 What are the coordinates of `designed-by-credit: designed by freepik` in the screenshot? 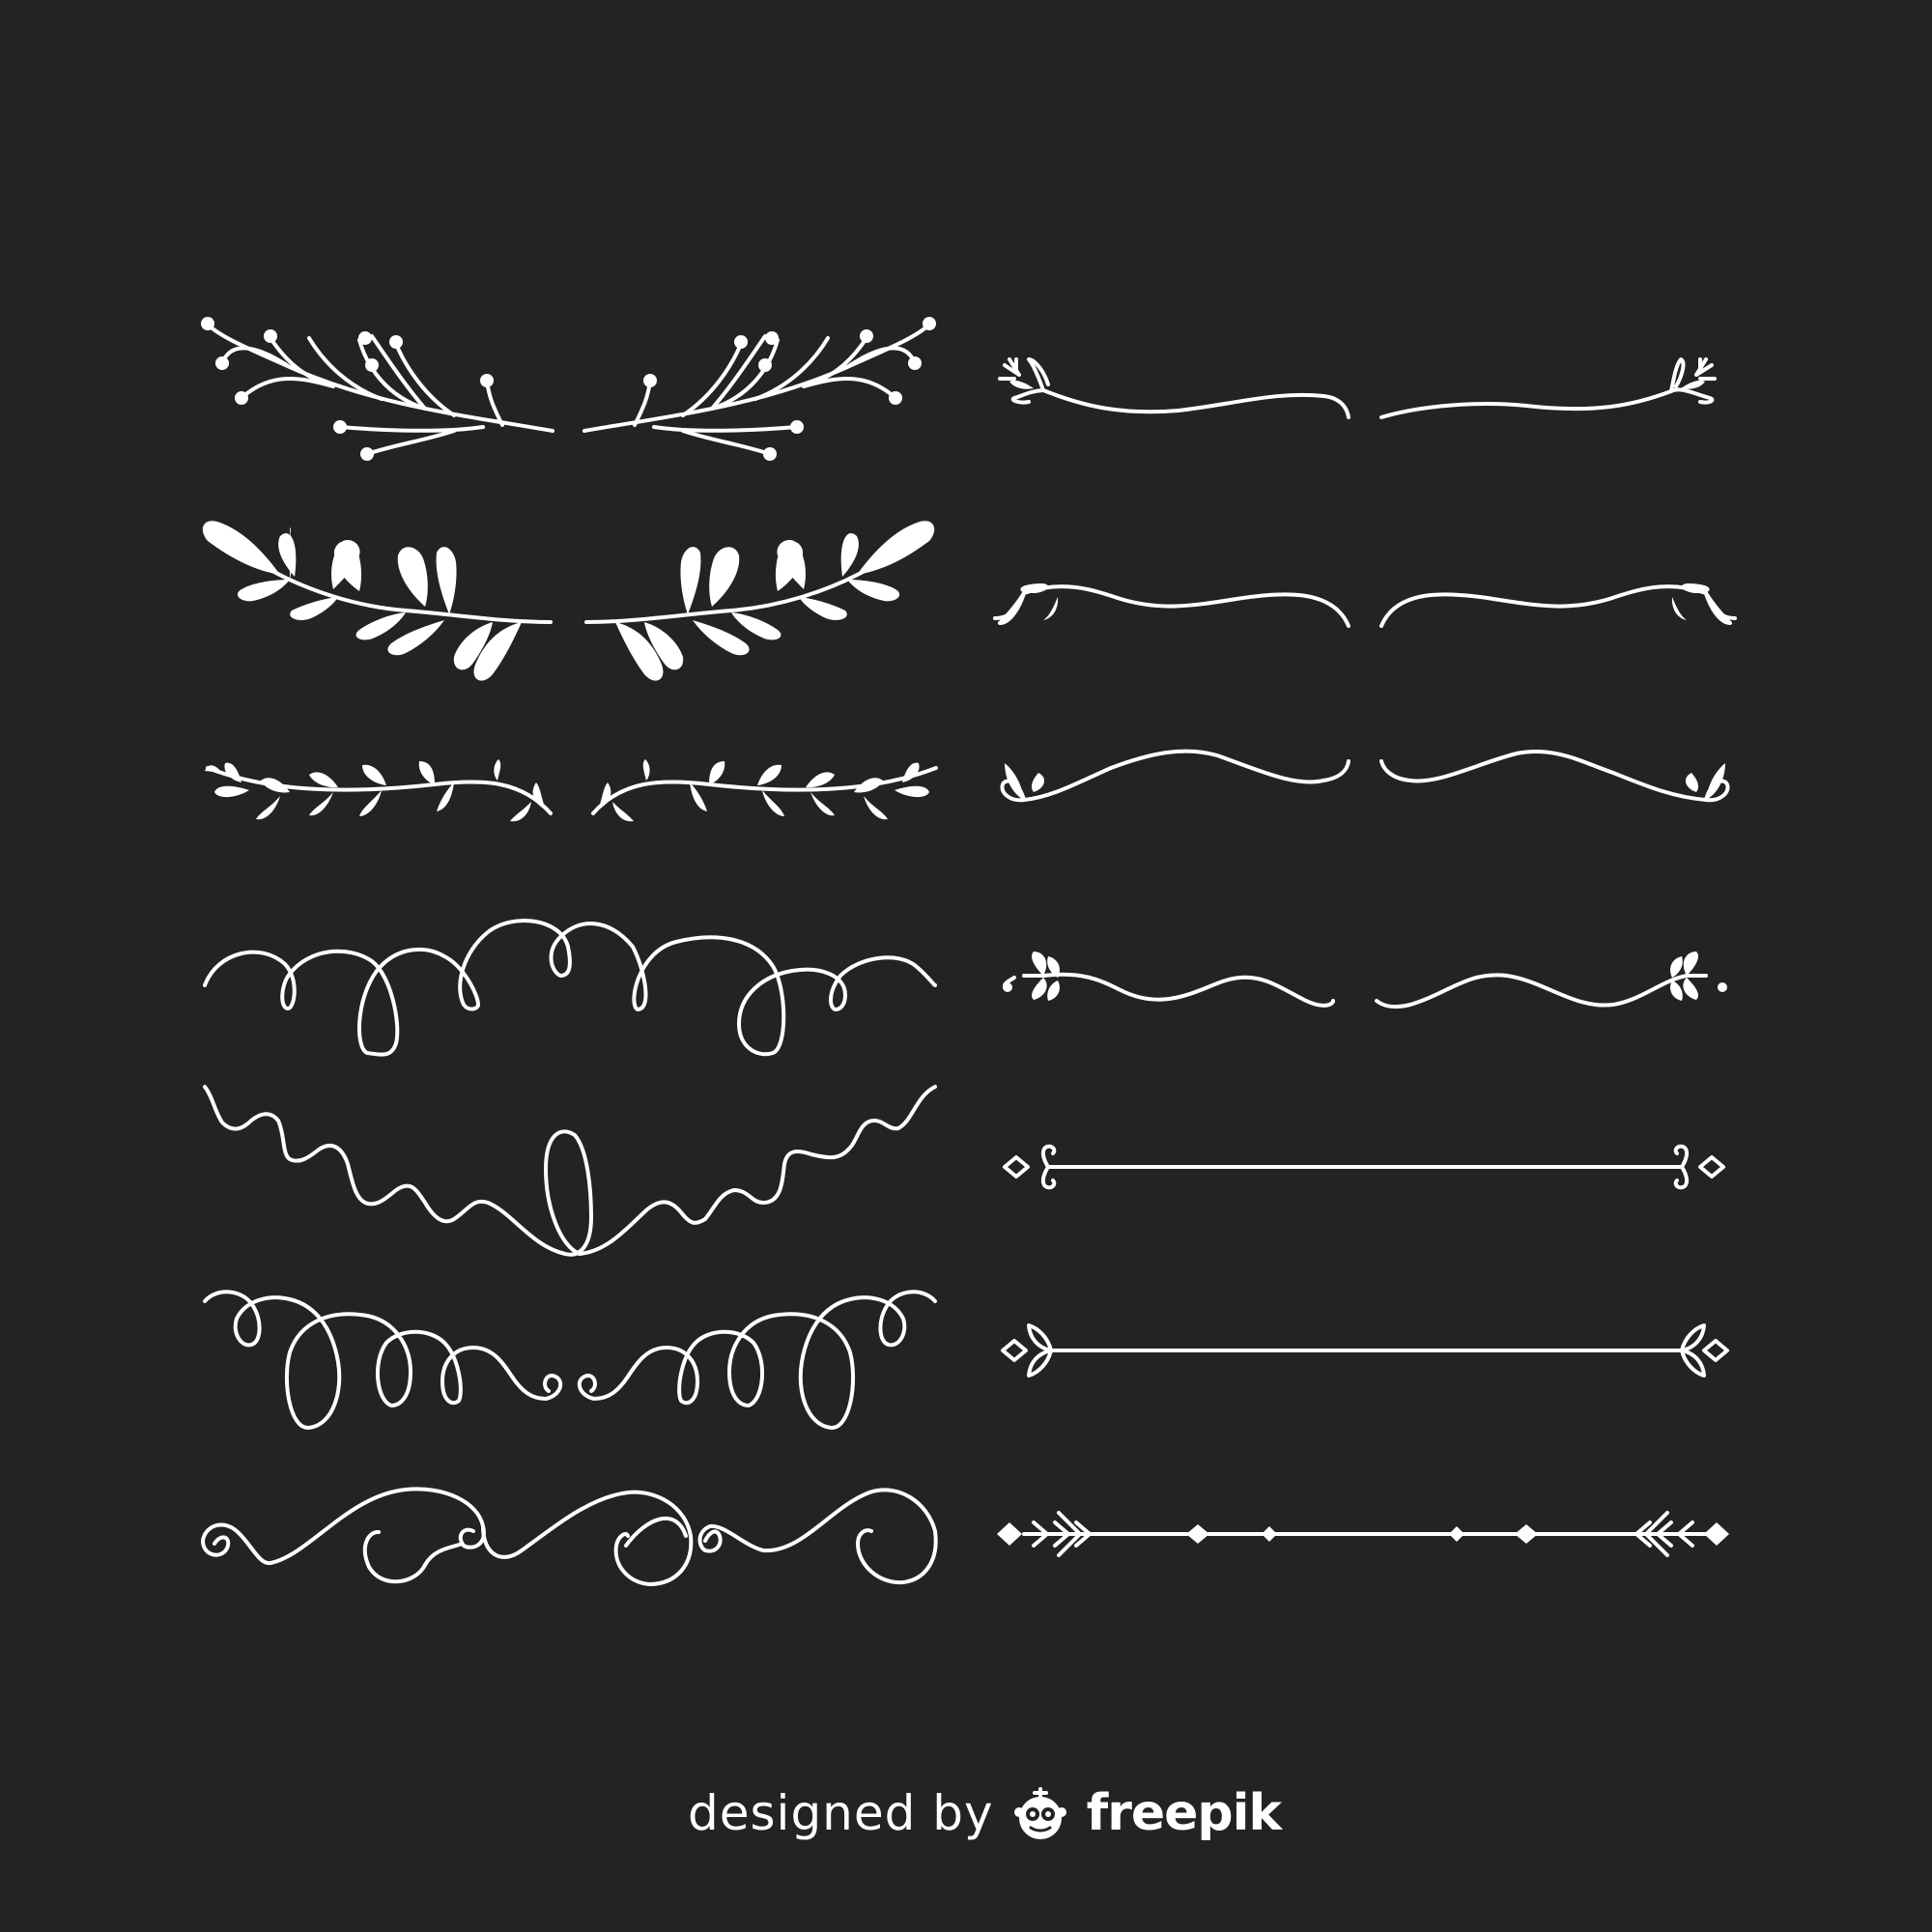 It's located at (985, 1813).